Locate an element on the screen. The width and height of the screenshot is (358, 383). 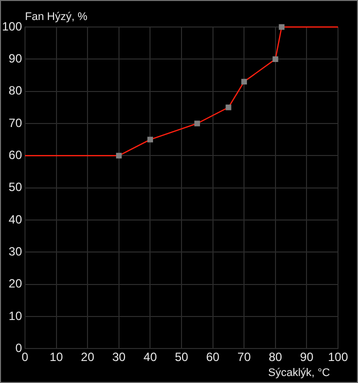
y-tick-label: 10 is located at coordinates (15, 315).